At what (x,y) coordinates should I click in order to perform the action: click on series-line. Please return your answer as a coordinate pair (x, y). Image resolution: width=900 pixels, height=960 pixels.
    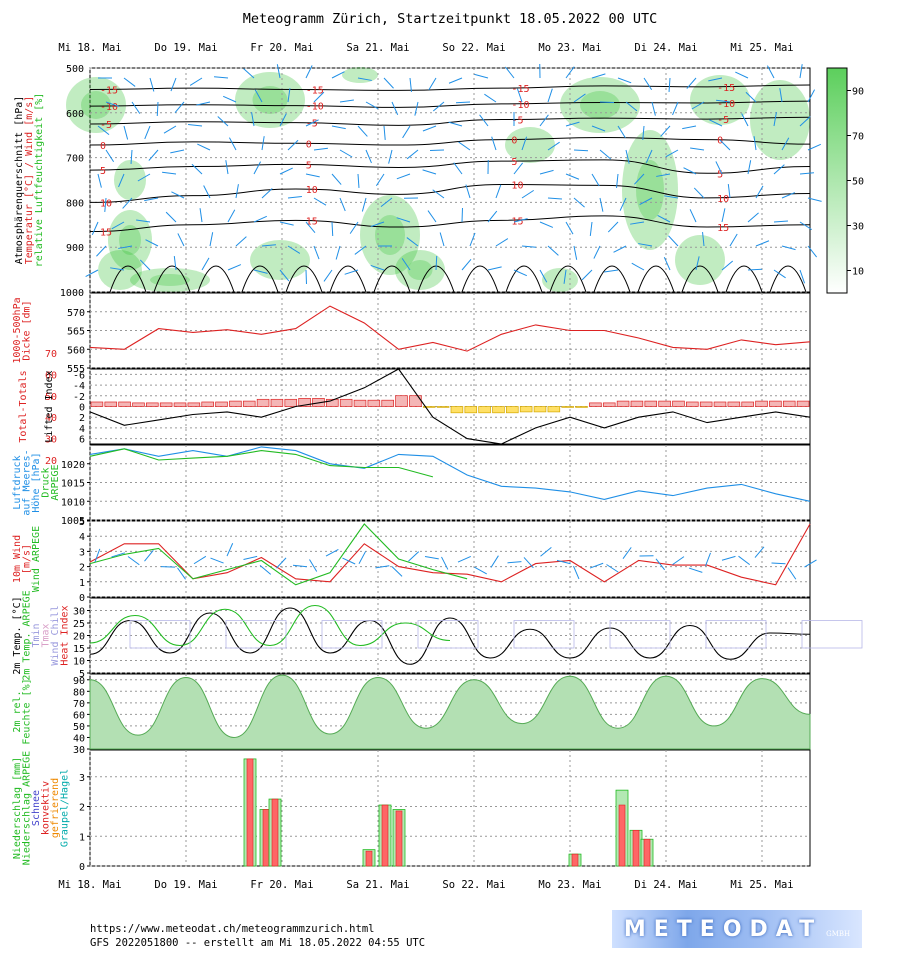
    Looking at the image, I should click on (278, 554).